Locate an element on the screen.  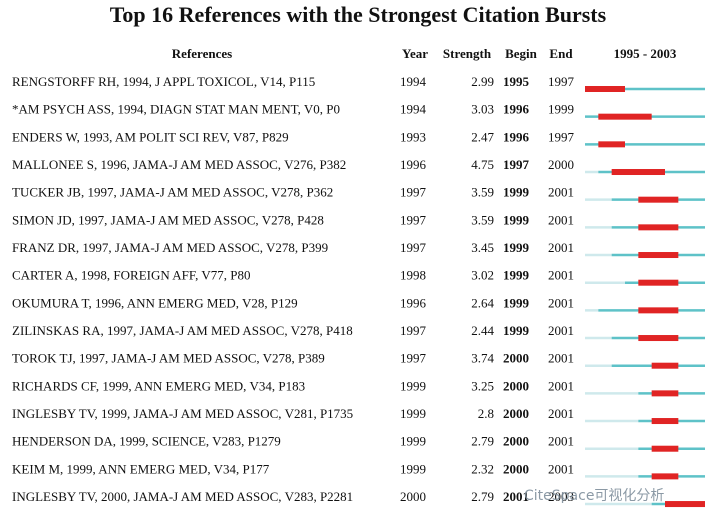
strength: 2.44 is located at coordinates (482, 330).